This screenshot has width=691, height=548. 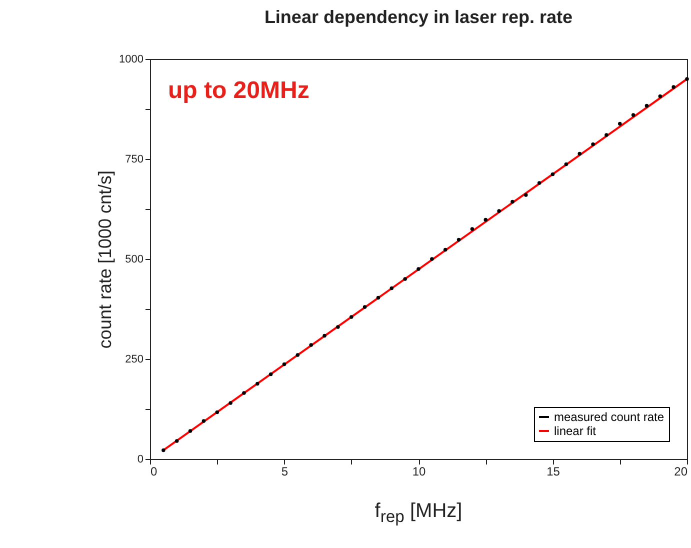 What do you see at coordinates (419, 513) in the screenshot?
I see `x-axis-title: f$_{rep}$ [MHz]` at bounding box center [419, 513].